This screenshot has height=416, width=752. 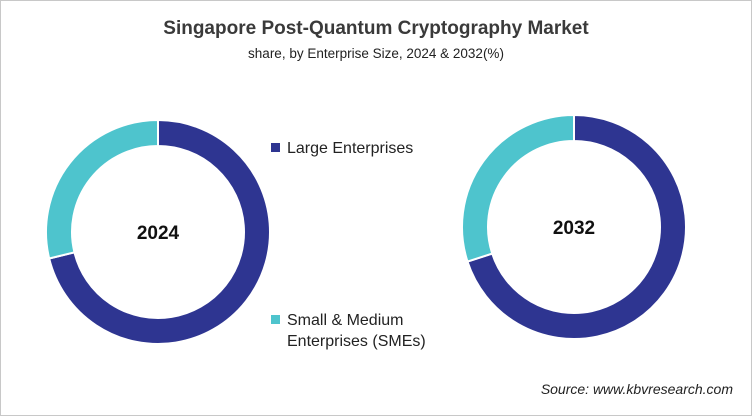 What do you see at coordinates (636, 389) in the screenshot?
I see `source-note: Source: www.kbvresearch.com` at bounding box center [636, 389].